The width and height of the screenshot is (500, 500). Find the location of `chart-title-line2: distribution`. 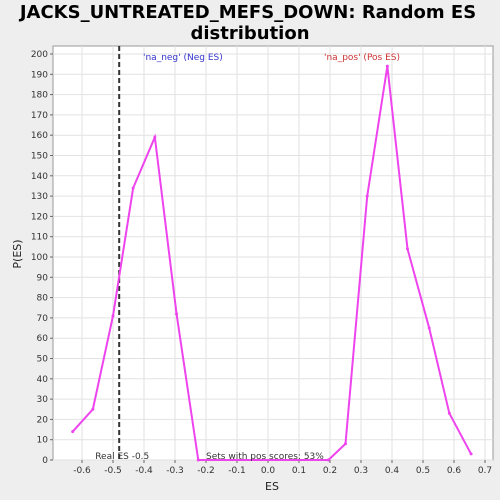

chart-title-line2: distribution is located at coordinates (249, 33).